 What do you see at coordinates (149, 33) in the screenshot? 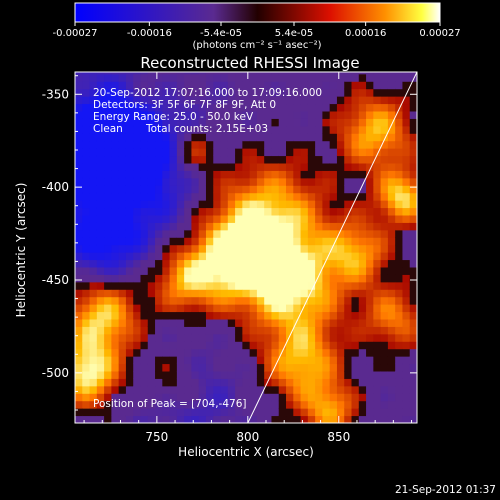
I see `colorbar-tick-label: -0.00016` at bounding box center [149, 33].